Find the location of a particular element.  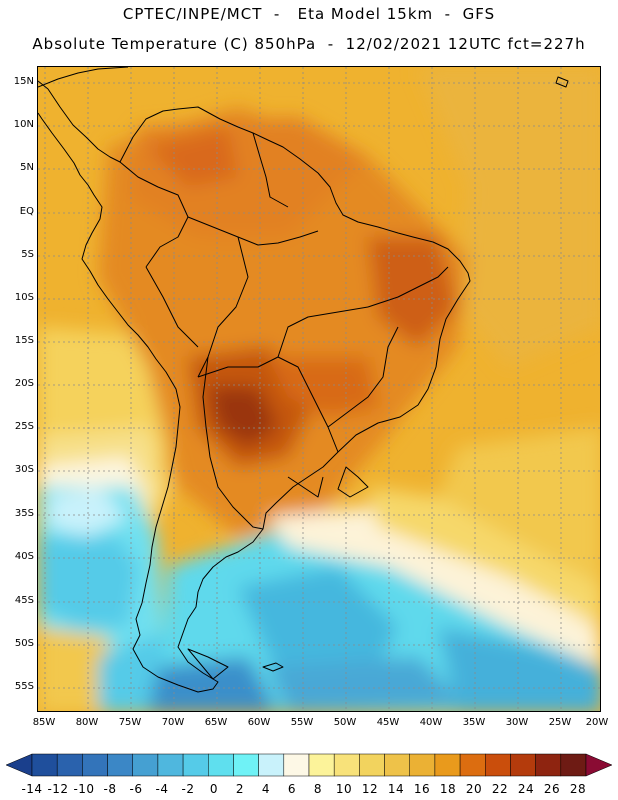

lon-label: 80W is located at coordinates (87, 722).